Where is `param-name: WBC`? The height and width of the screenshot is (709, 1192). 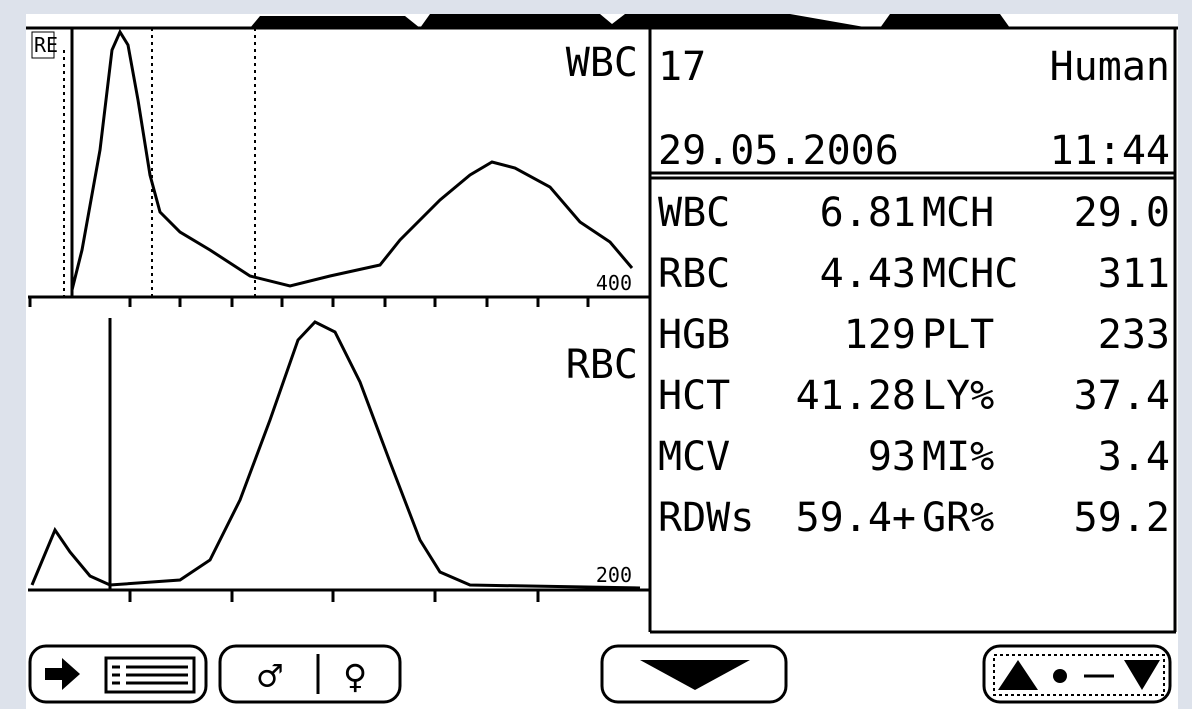 param-name: WBC is located at coordinates (694, 213).